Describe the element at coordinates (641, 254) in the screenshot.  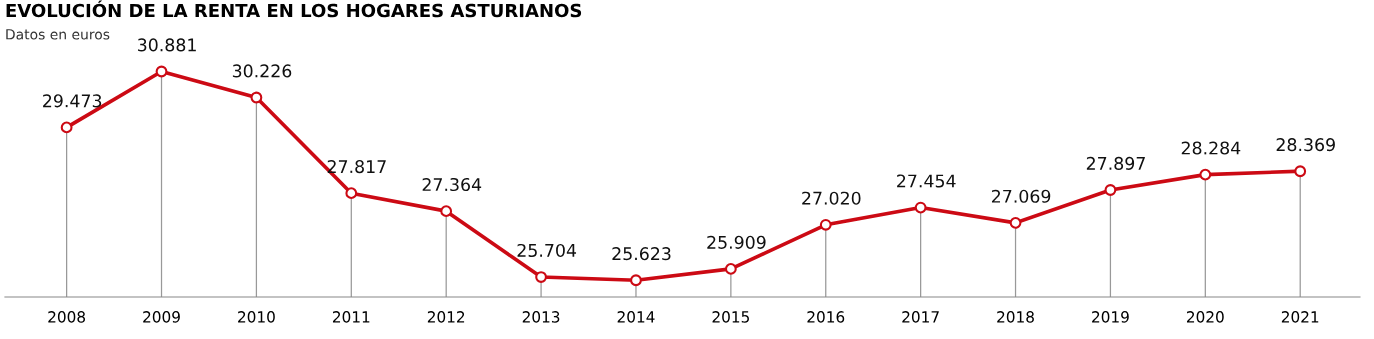
I see `data-label: 25.623` at that location.